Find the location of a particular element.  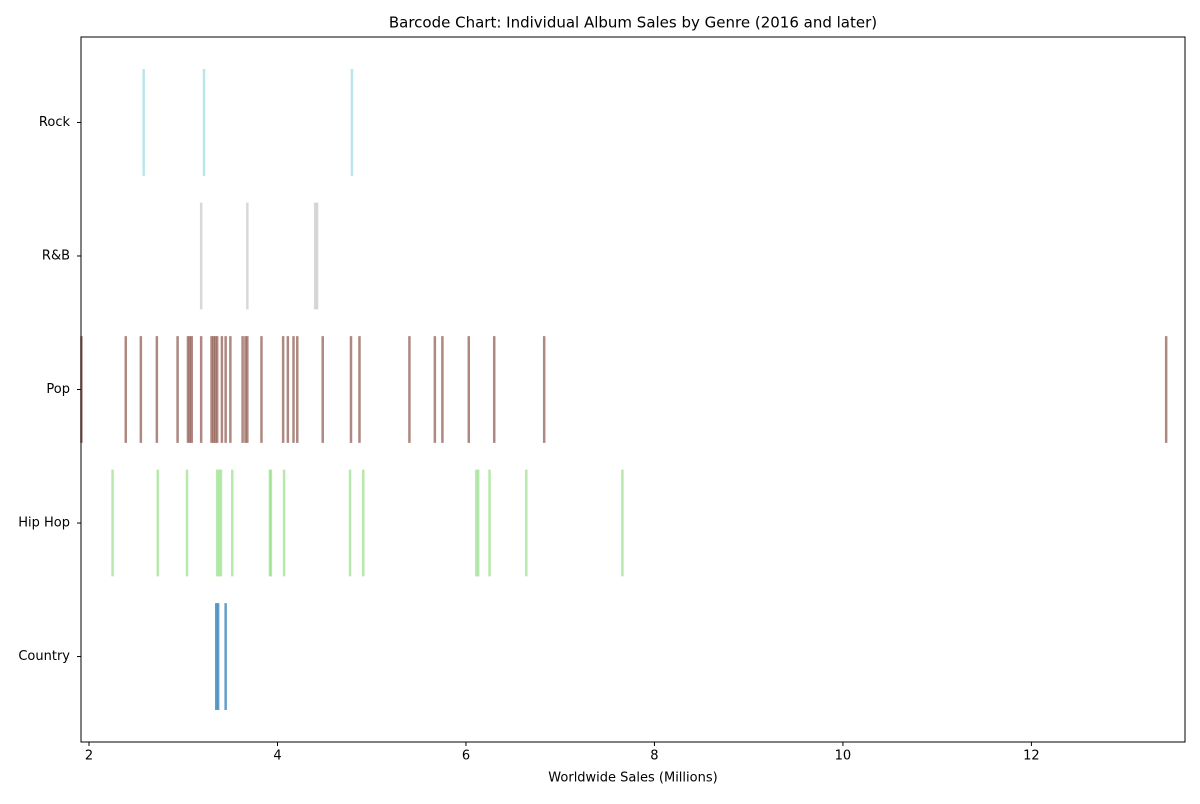

x-tick-label: 10 is located at coordinates (843, 756).